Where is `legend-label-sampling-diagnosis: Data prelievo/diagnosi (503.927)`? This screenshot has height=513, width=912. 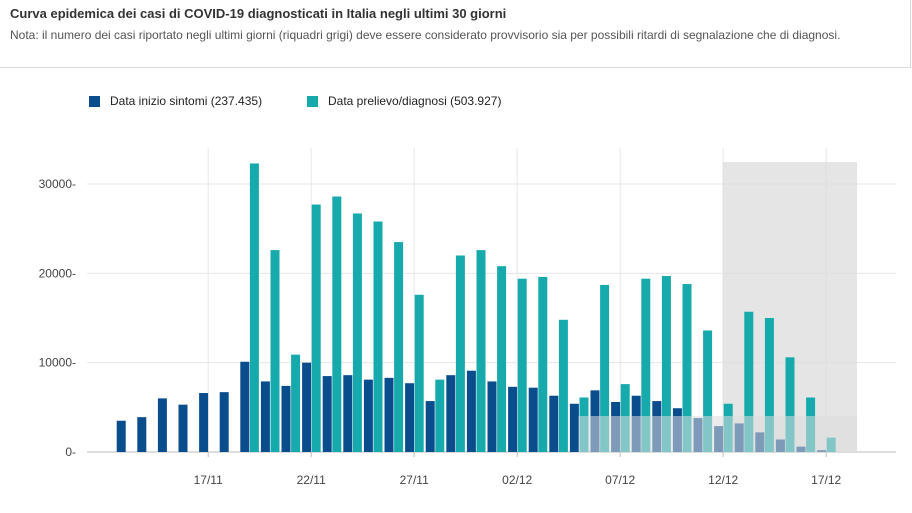
legend-label-sampling-diagnosis: Data prelievo/diagnosi (503.927) is located at coordinates (415, 101).